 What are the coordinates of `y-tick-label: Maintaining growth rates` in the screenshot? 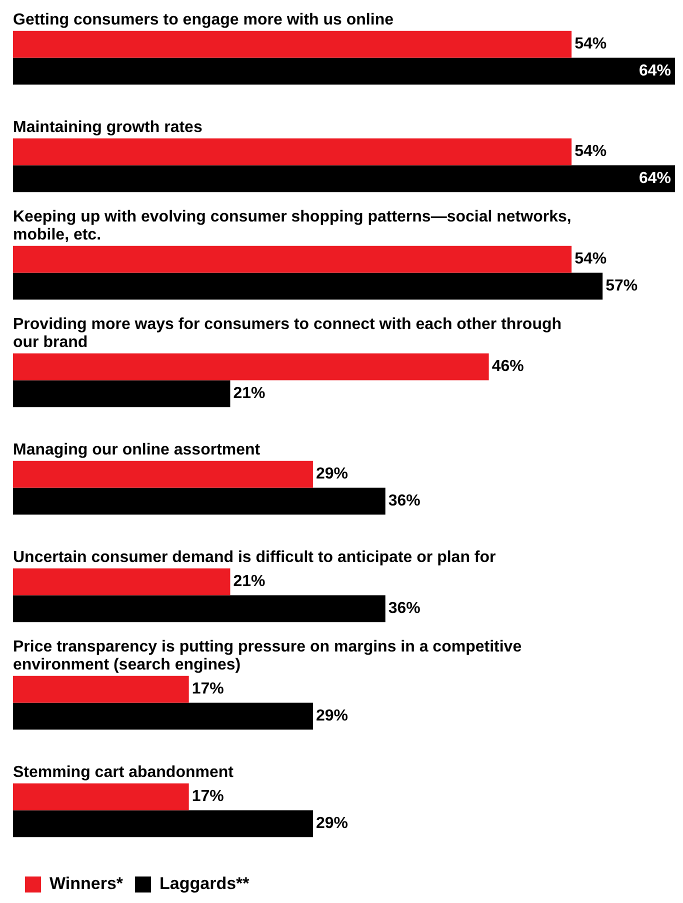 It's located at (107, 127).